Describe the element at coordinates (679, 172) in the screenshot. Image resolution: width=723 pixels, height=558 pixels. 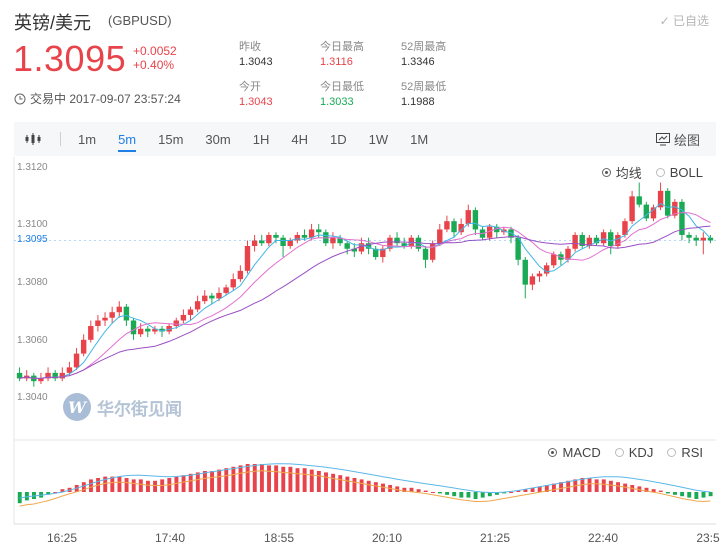
I see `indicator-boll-radio: BOLL` at that location.